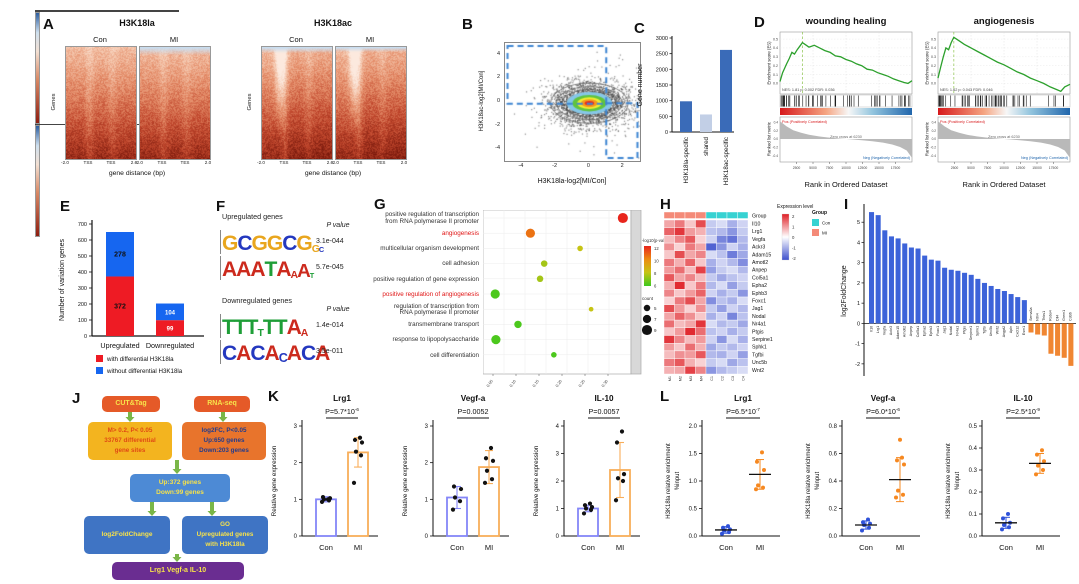  Describe the element at coordinates (830, 168) in the screenshot. I see `rank-tick-label: 7500` at that location.